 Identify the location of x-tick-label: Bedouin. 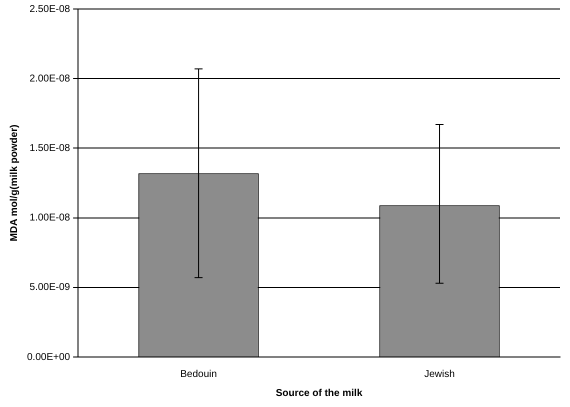
(198, 374).